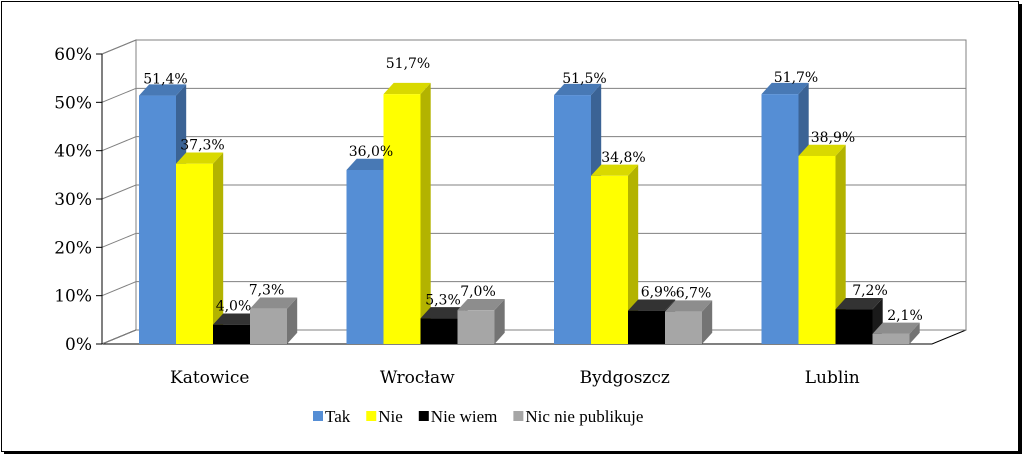  What do you see at coordinates (478, 292) in the screenshot?
I see `data-label: 7,0%` at bounding box center [478, 292].